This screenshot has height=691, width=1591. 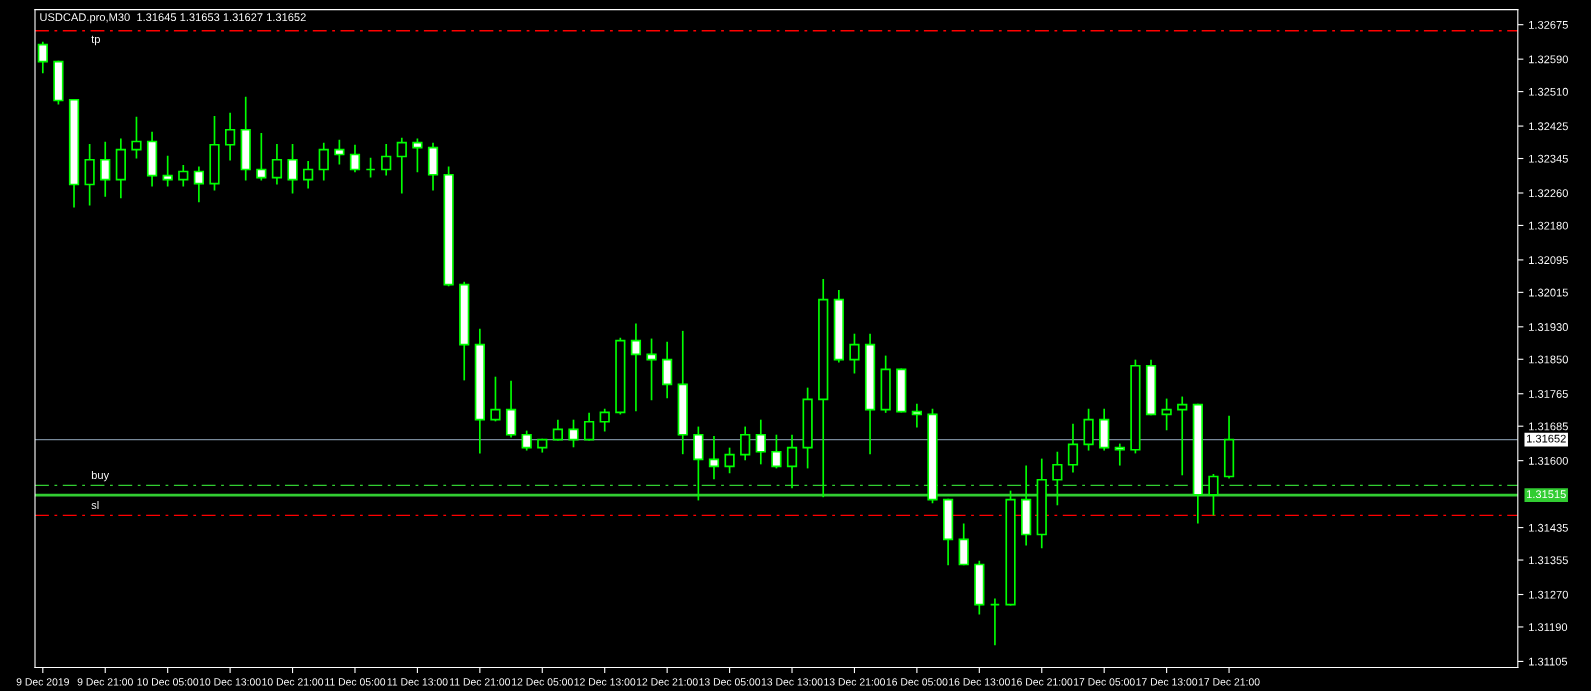 What do you see at coordinates (1548, 260) in the screenshot?
I see `y-tick-label: 1.32095` at bounding box center [1548, 260].